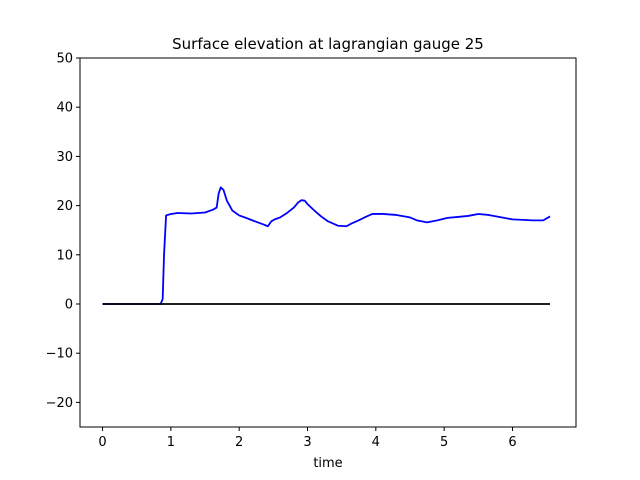 The image size is (640, 480). What do you see at coordinates (102, 442) in the screenshot?
I see `x-tick-label: 0` at bounding box center [102, 442].